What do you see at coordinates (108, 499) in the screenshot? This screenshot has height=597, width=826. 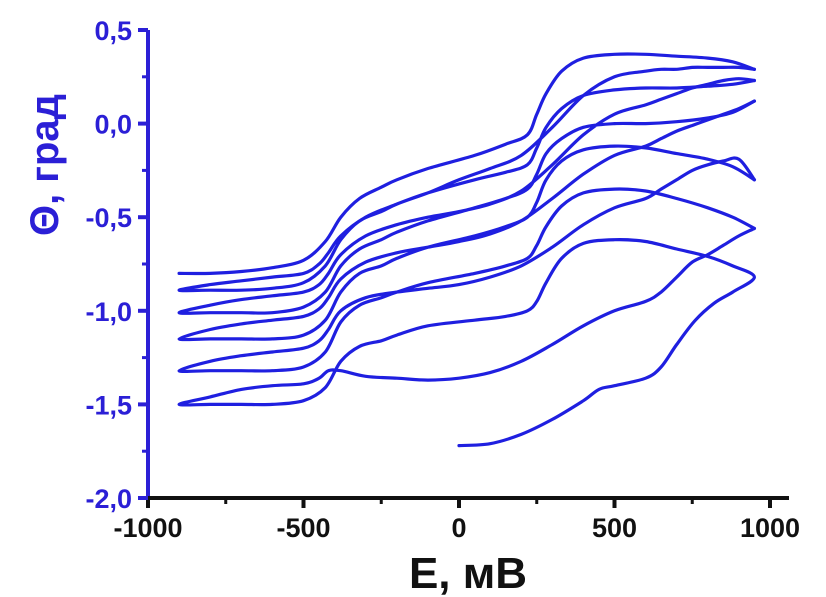 I see `y-tick-label: -2,0` at bounding box center [108, 499].